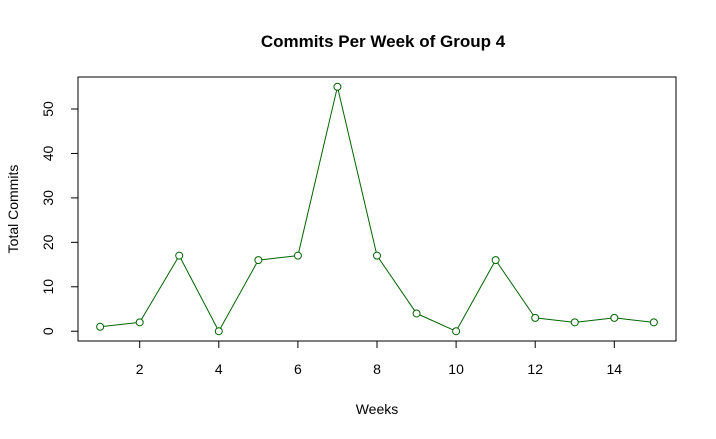 Image resolution: width=716 pixels, height=439 pixels. Describe the element at coordinates (48, 242) in the screenshot. I see `y-tick-label: 20` at that location.